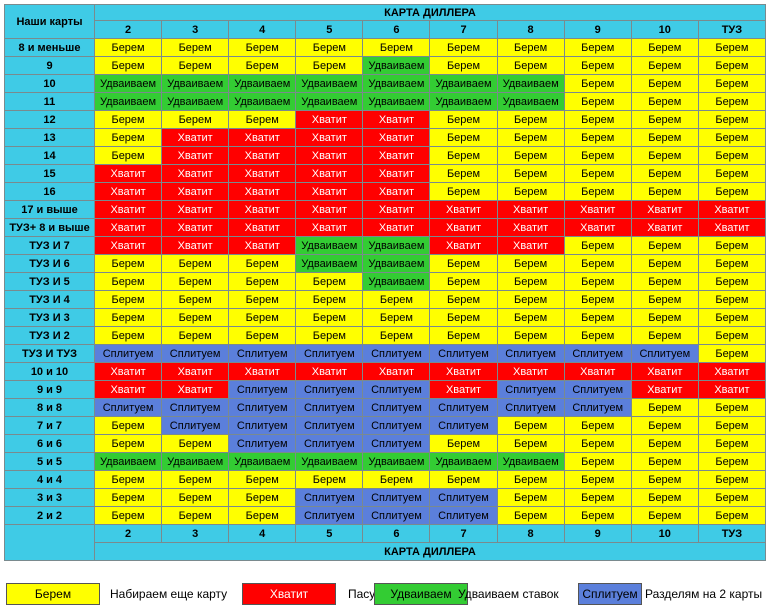 Image resolution: width=770 pixels, height=612 pixels. Describe the element at coordinates (704, 594) in the screenshot. I see `legend-text: Разделям на 2 карты` at that location.